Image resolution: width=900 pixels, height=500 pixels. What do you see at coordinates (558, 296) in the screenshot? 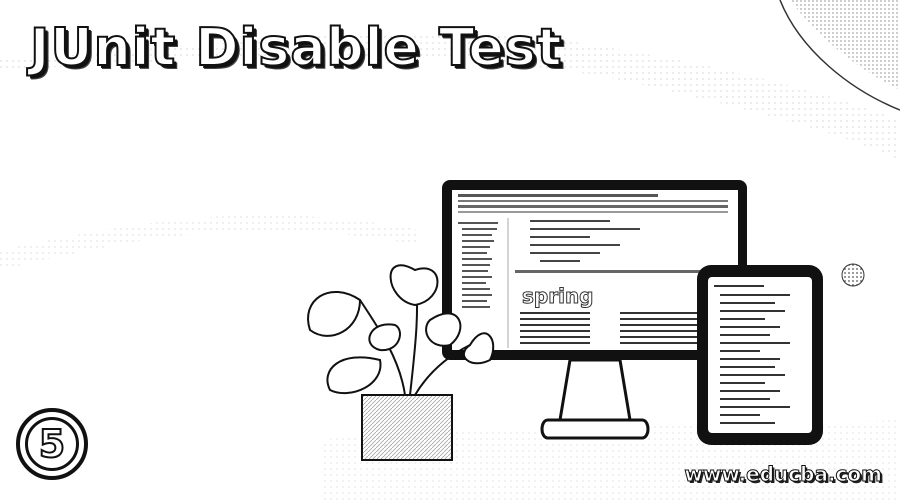
I see `spring-logo-text: spring` at bounding box center [558, 296].